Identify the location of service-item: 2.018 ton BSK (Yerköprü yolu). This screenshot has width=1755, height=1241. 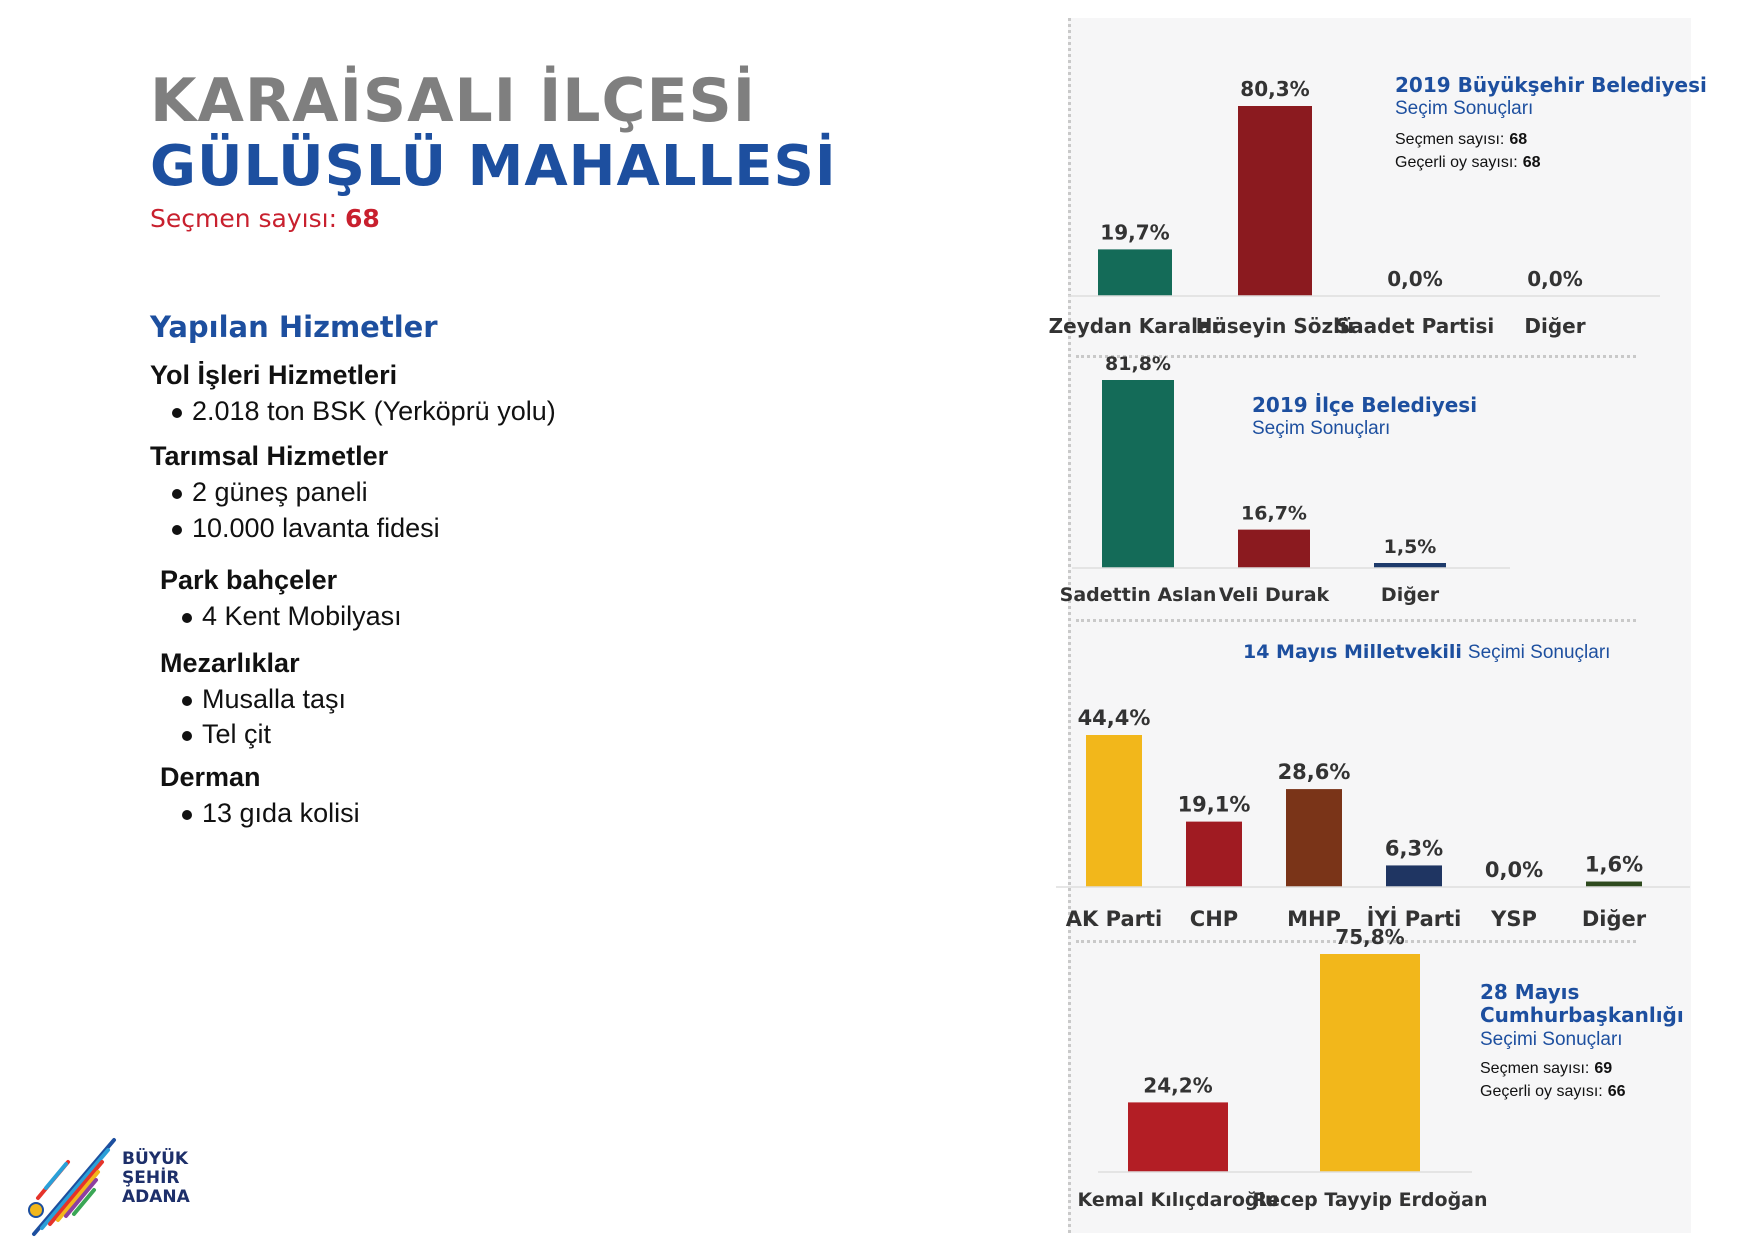
(364, 411).